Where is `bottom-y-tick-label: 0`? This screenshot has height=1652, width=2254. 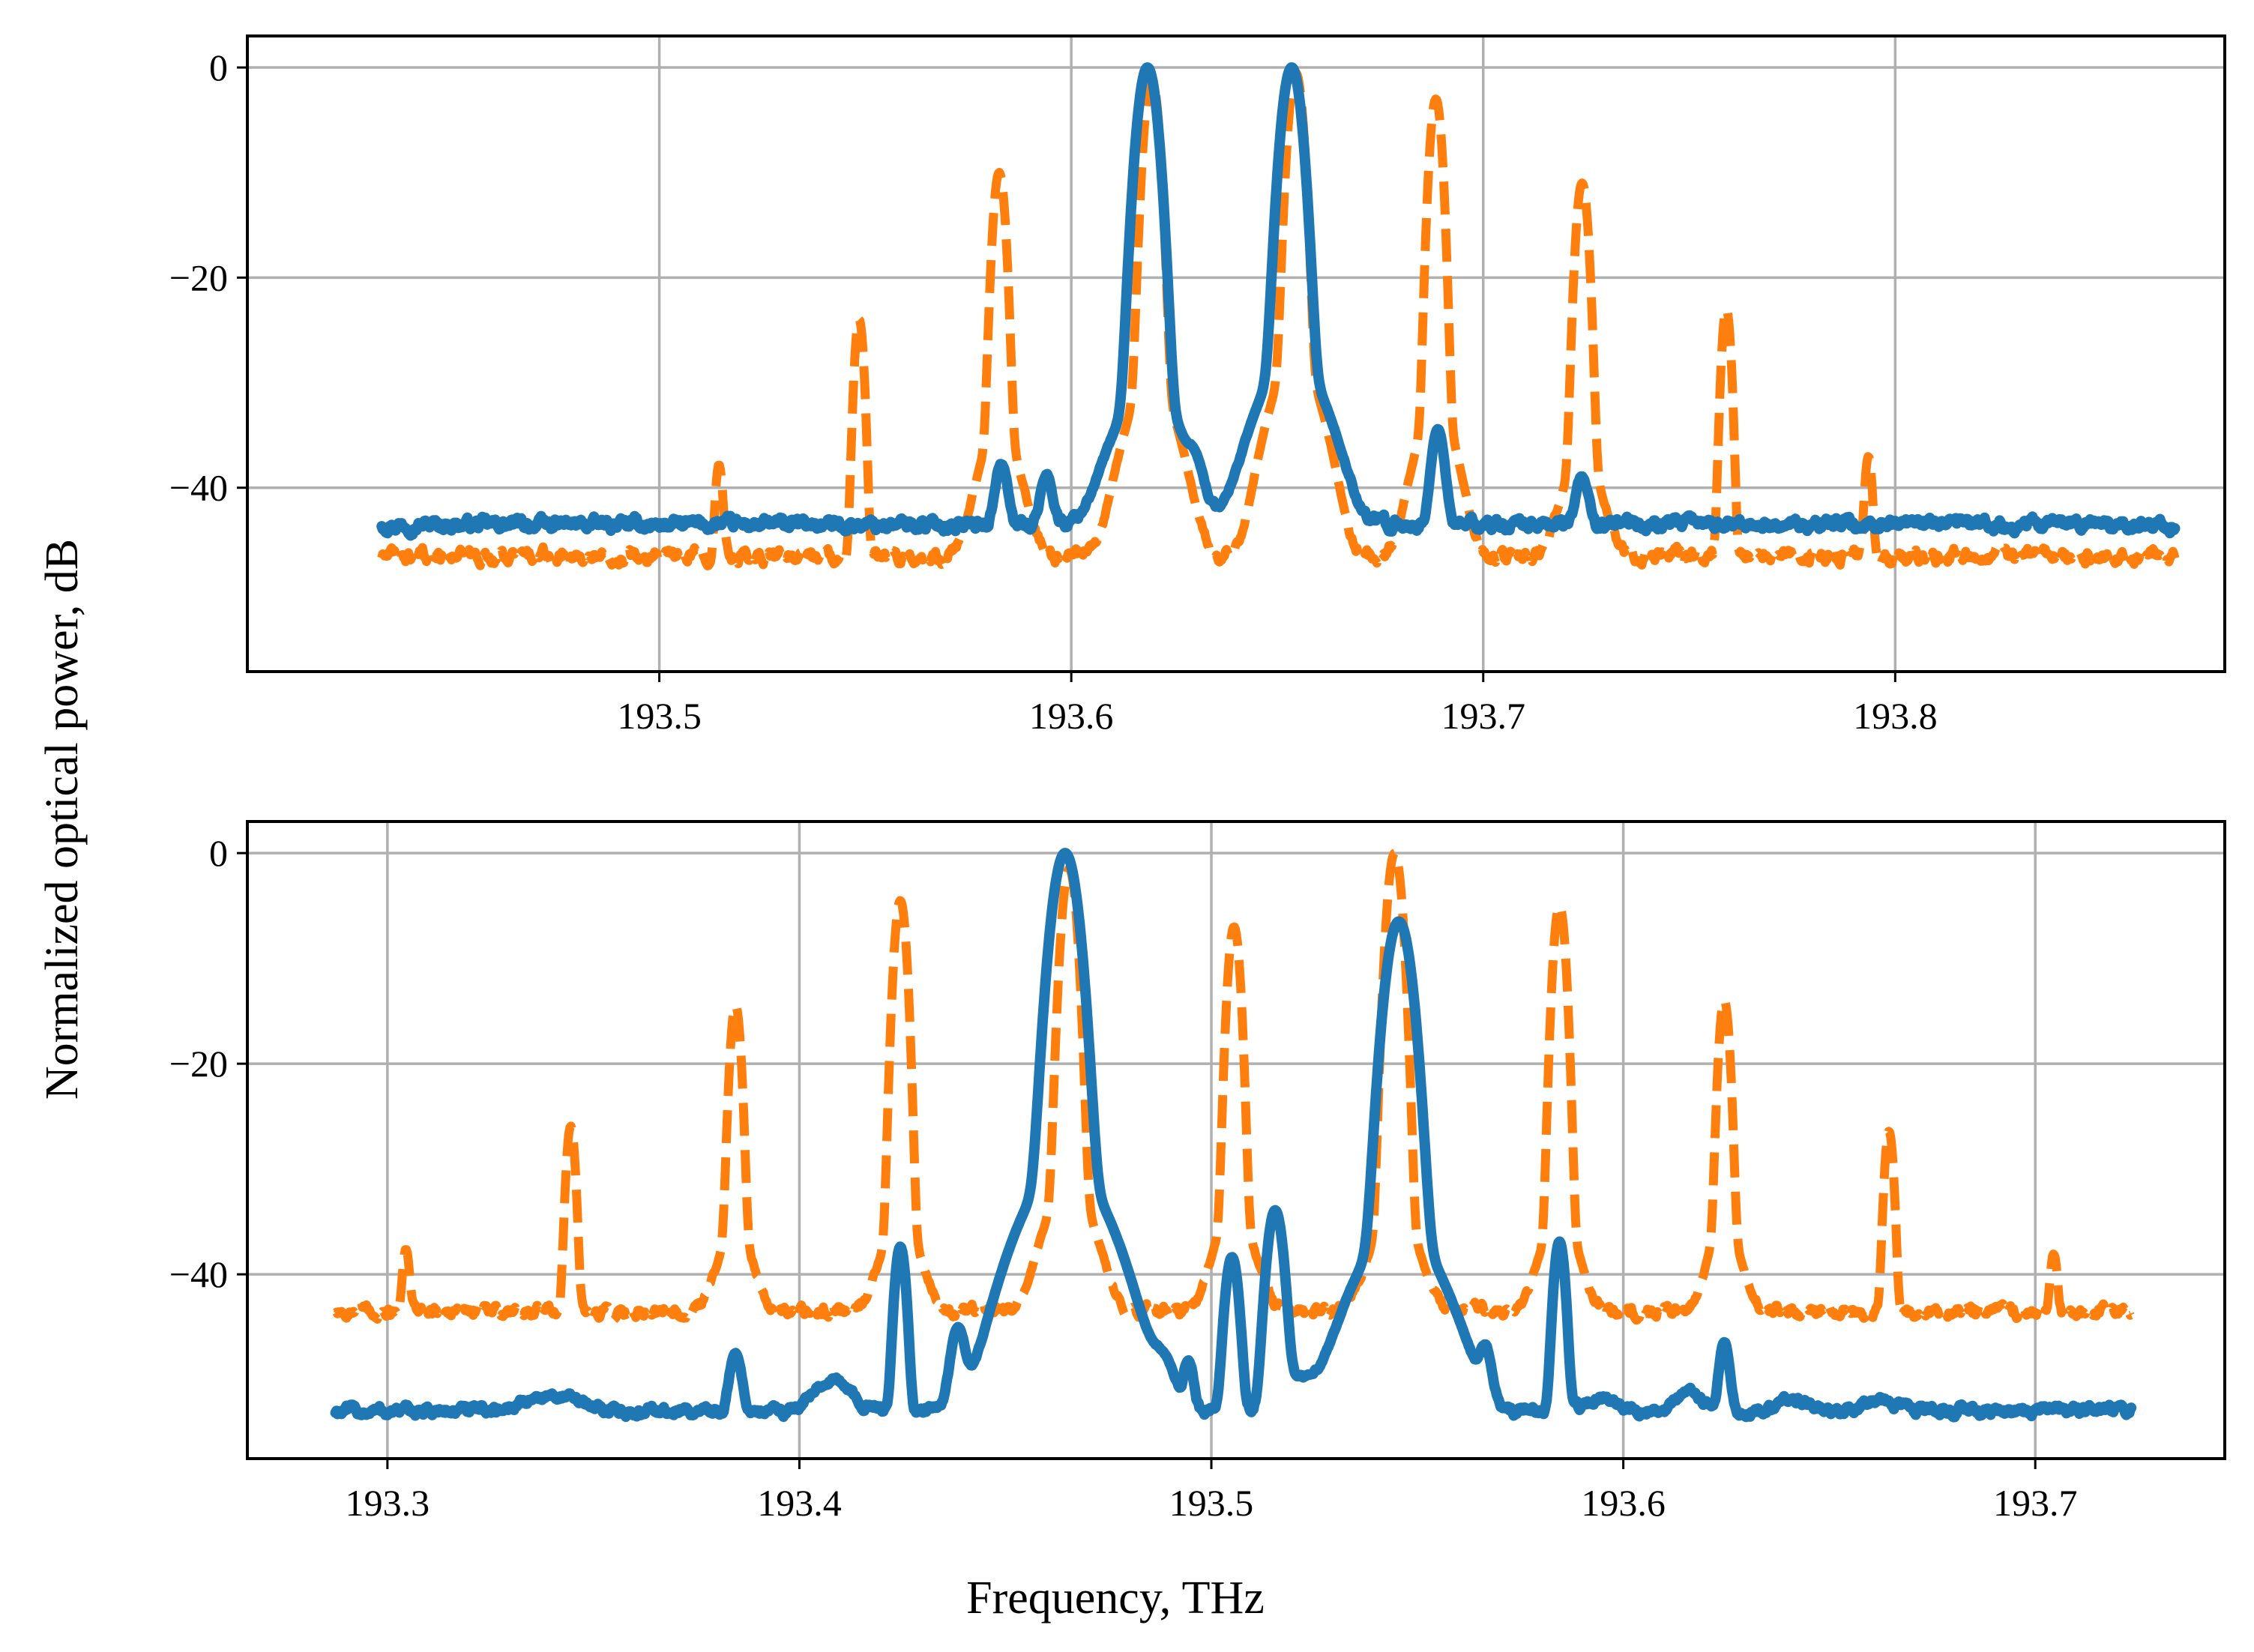
bottom-y-tick-label: 0 is located at coordinates (218, 853).